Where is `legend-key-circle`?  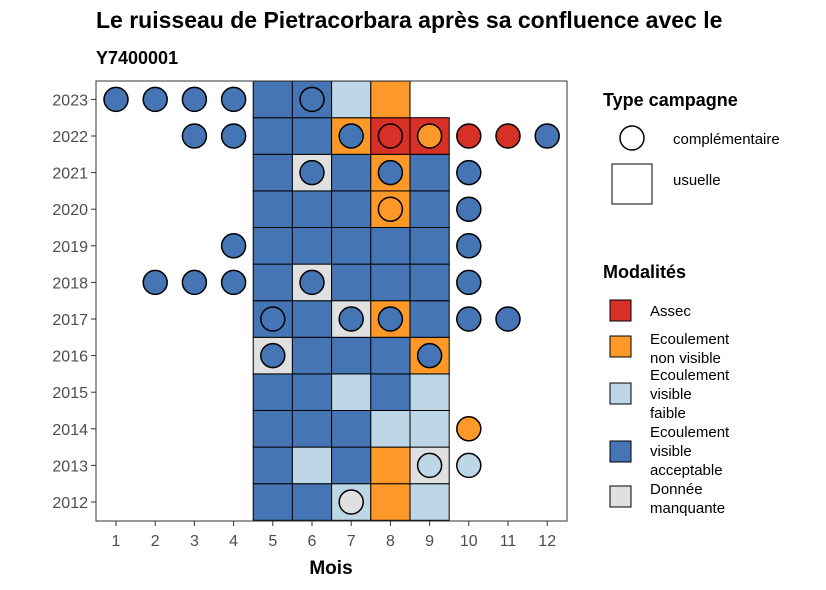 legend-key-circle is located at coordinates (632, 138).